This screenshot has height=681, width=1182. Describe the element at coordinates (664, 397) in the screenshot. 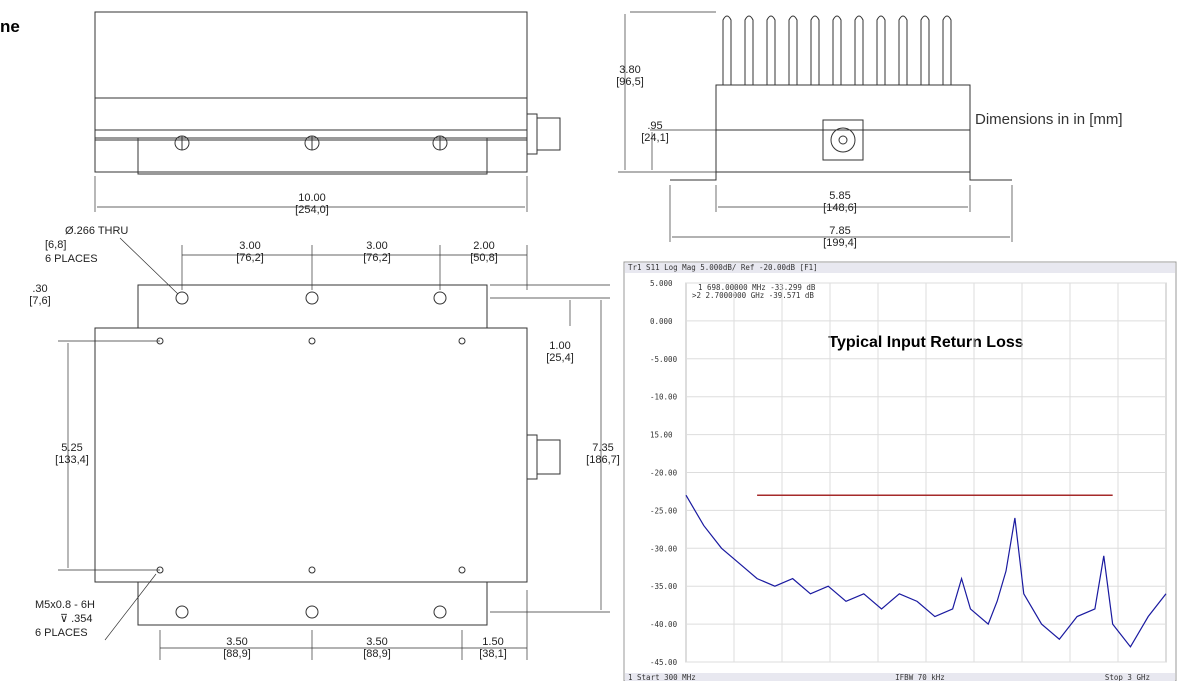

I see `y-tick-label: -10.00` at that location.